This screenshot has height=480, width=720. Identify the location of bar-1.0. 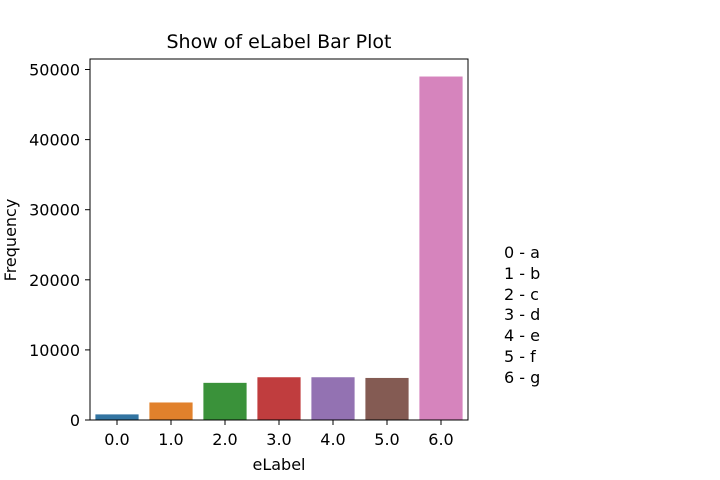
(171, 411).